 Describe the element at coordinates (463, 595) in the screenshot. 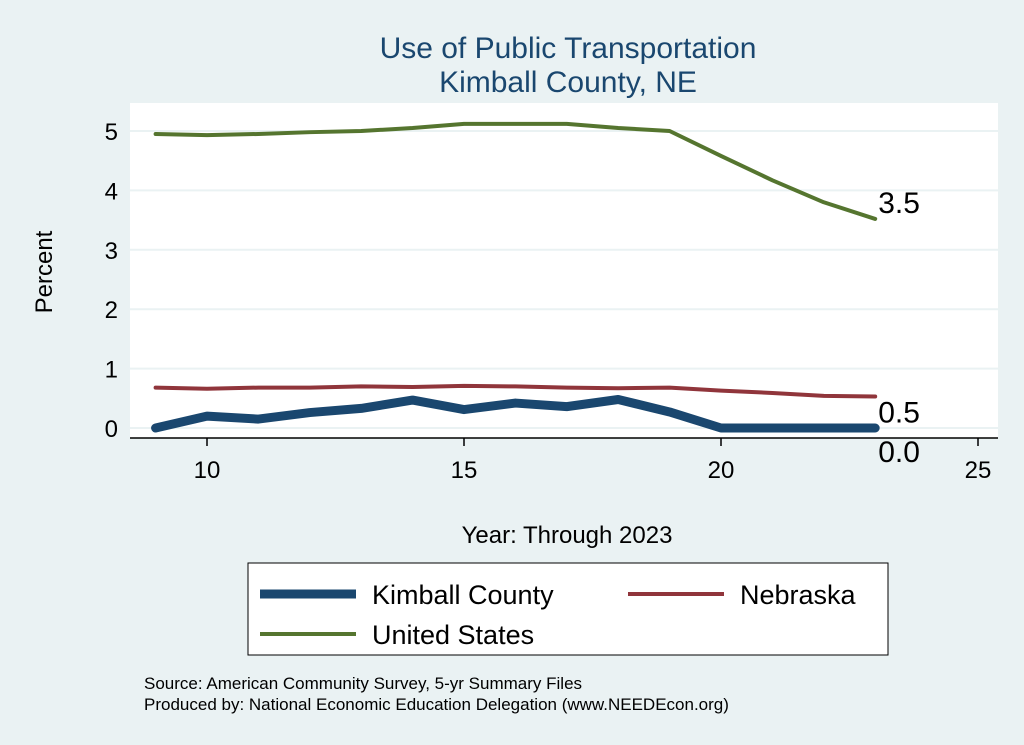

I see `legend-label: Kimball County` at that location.